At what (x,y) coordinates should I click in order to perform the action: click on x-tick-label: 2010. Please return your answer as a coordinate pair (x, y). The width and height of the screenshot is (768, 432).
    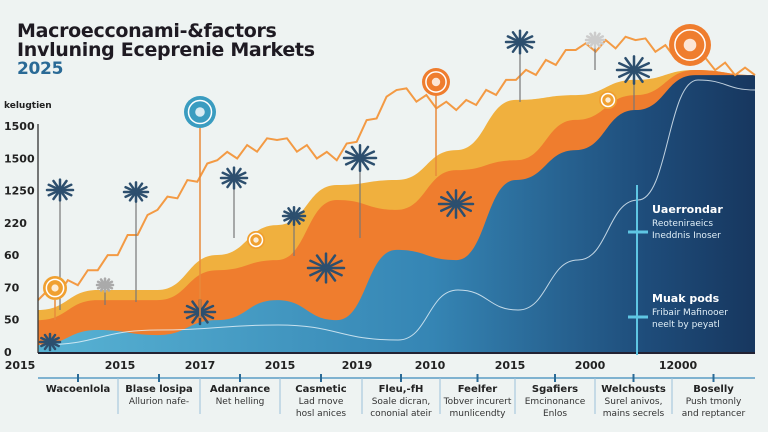
    Looking at the image, I should click on (430, 365).